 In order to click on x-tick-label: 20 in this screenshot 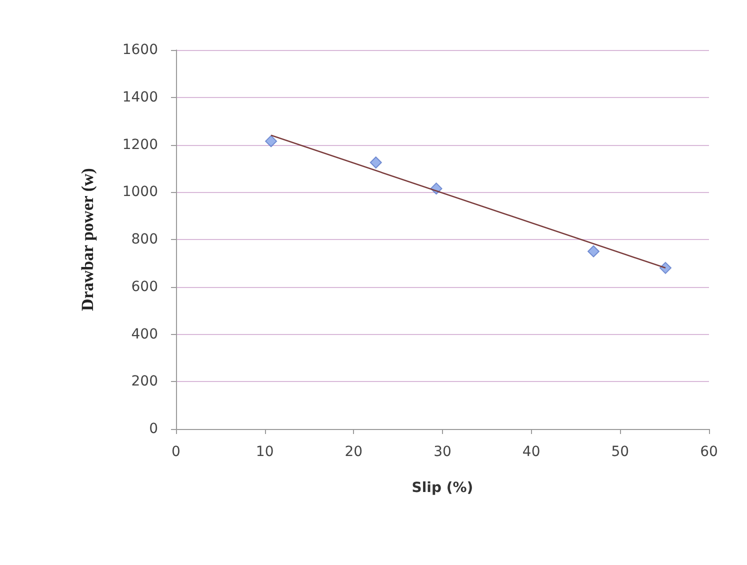, I will do `click(353, 452)`.